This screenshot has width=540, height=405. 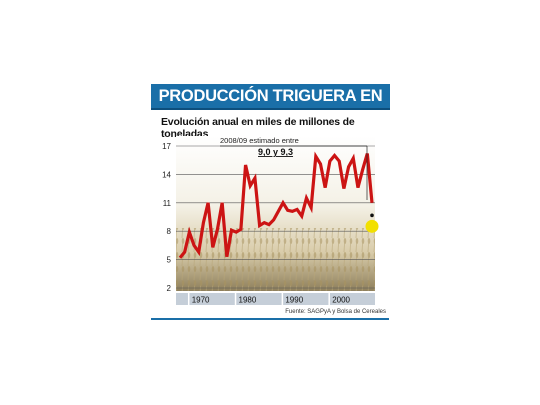 I want to click on x-tick-label: 1990, so click(x=294, y=300).